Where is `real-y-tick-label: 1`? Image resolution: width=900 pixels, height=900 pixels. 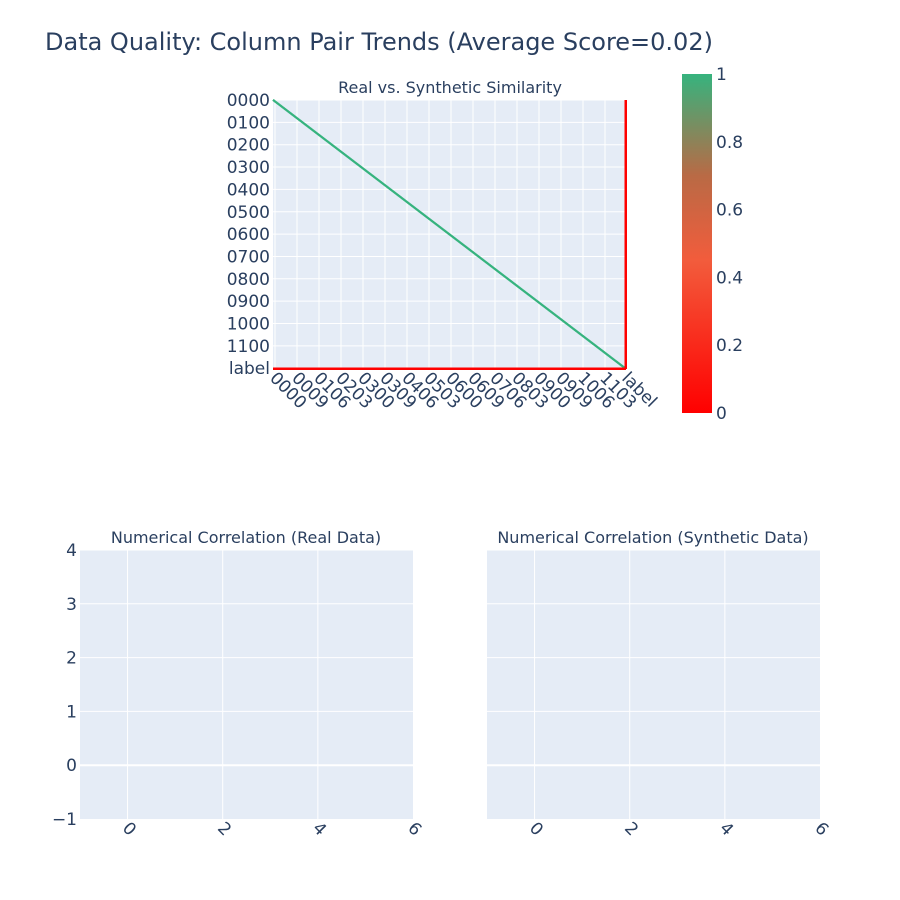 real-y-tick-label: 1 is located at coordinates (71, 712).